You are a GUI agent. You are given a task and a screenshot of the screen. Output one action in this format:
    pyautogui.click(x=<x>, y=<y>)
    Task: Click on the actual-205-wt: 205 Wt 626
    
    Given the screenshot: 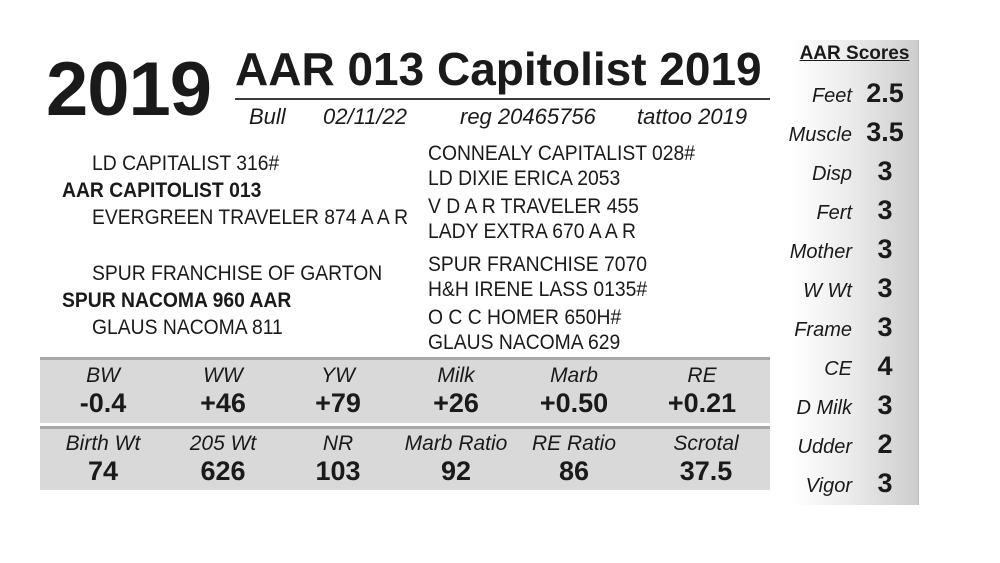 What is the action you would take?
    pyautogui.click(x=223, y=459)
    